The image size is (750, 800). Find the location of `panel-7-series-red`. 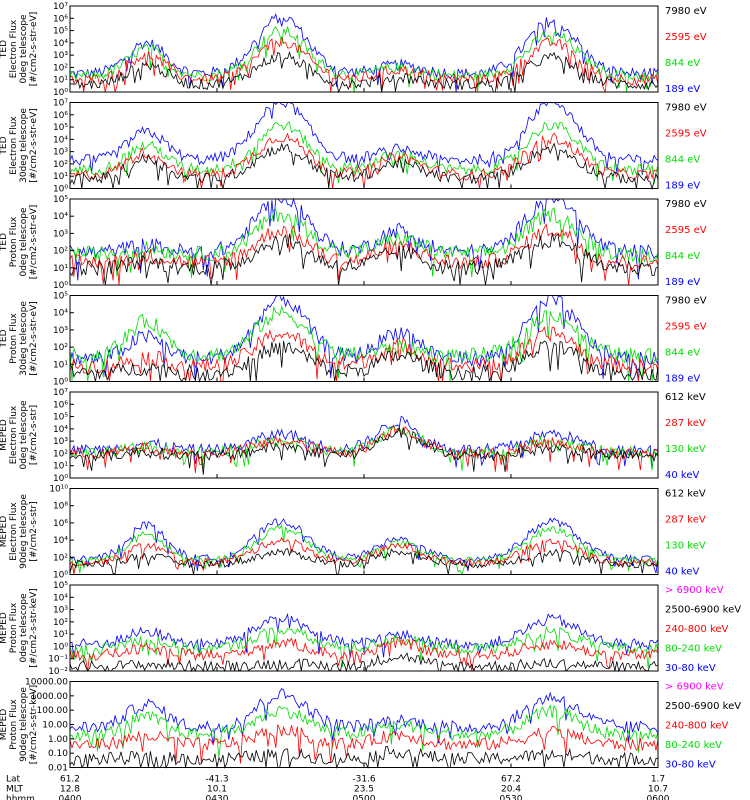

panel-7-series-red is located at coordinates (364, 654).